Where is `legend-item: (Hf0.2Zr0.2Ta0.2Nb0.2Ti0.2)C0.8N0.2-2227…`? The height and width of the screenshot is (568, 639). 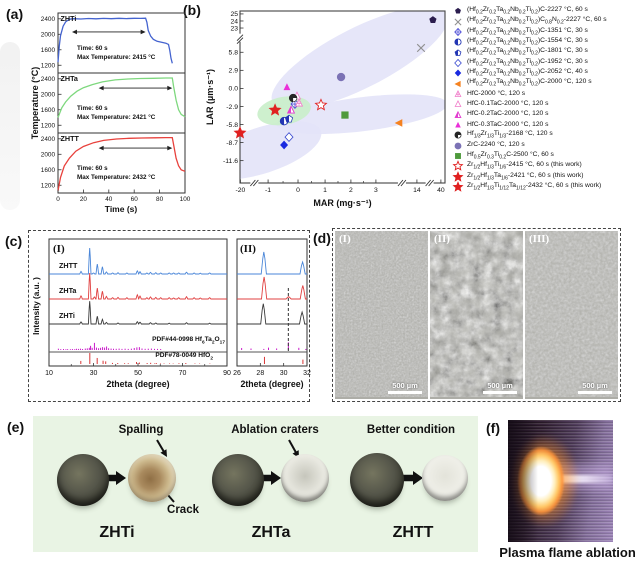 legend-item: (Hf0.2Zr0.2Ta0.2Nb0.2Ti0.2)C0.8N0.2-2227… is located at coordinates (545, 21).